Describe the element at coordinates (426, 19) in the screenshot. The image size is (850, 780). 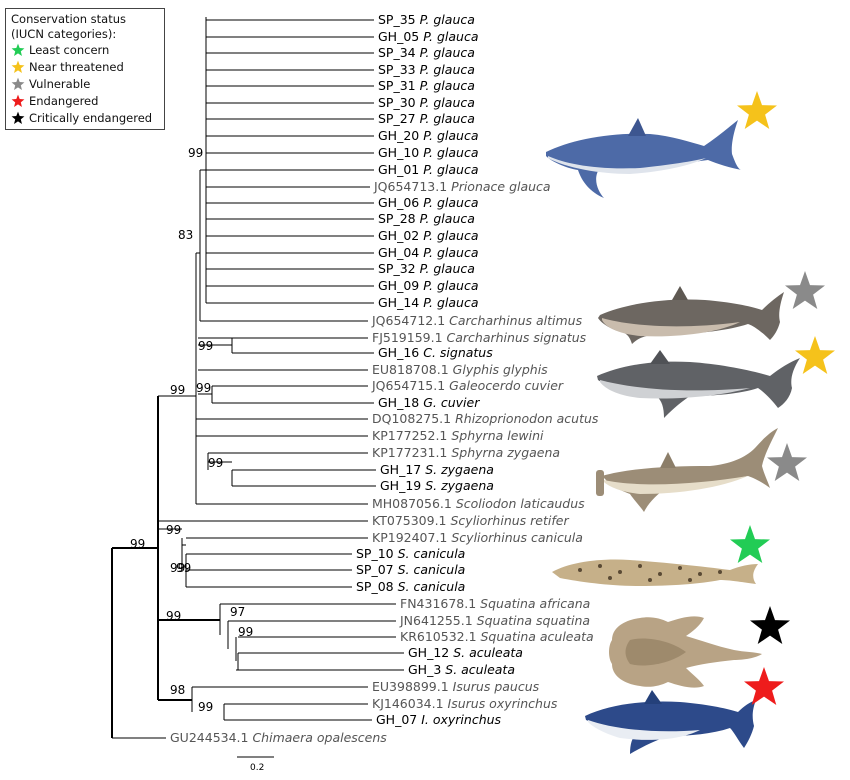
I see `tip-label: SP_35 P. glauca` at that location.